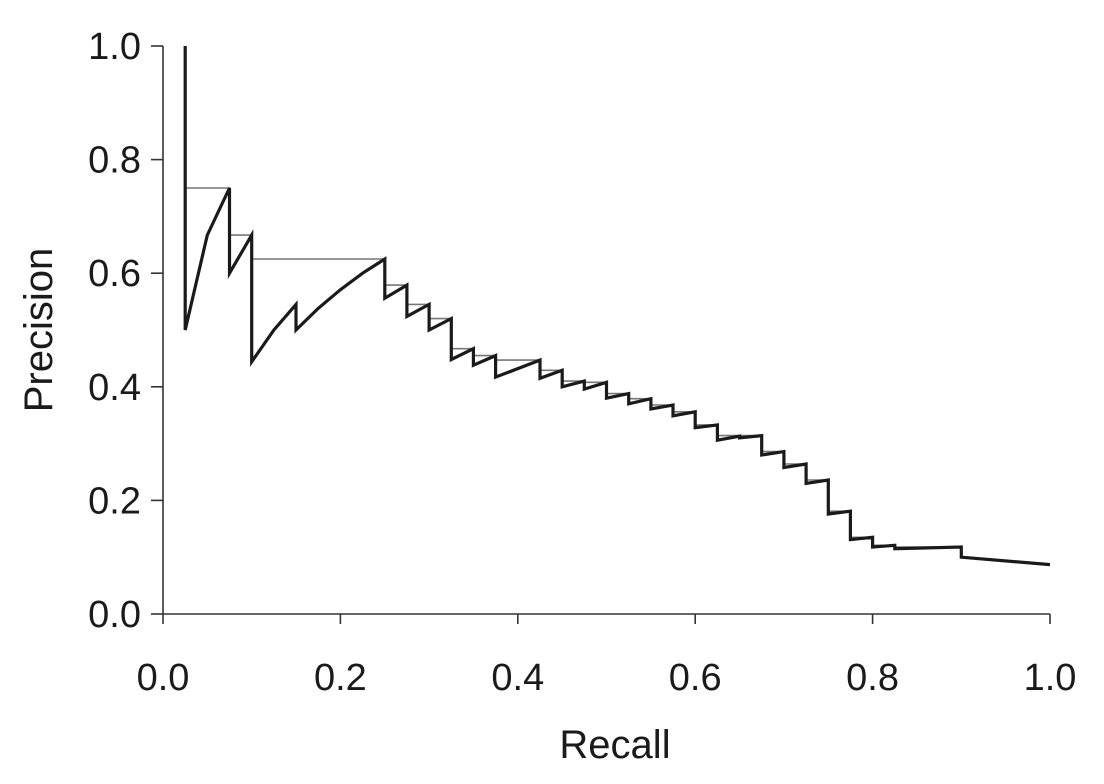  I want to click on x-tick-label: 0.4, so click(517, 678).